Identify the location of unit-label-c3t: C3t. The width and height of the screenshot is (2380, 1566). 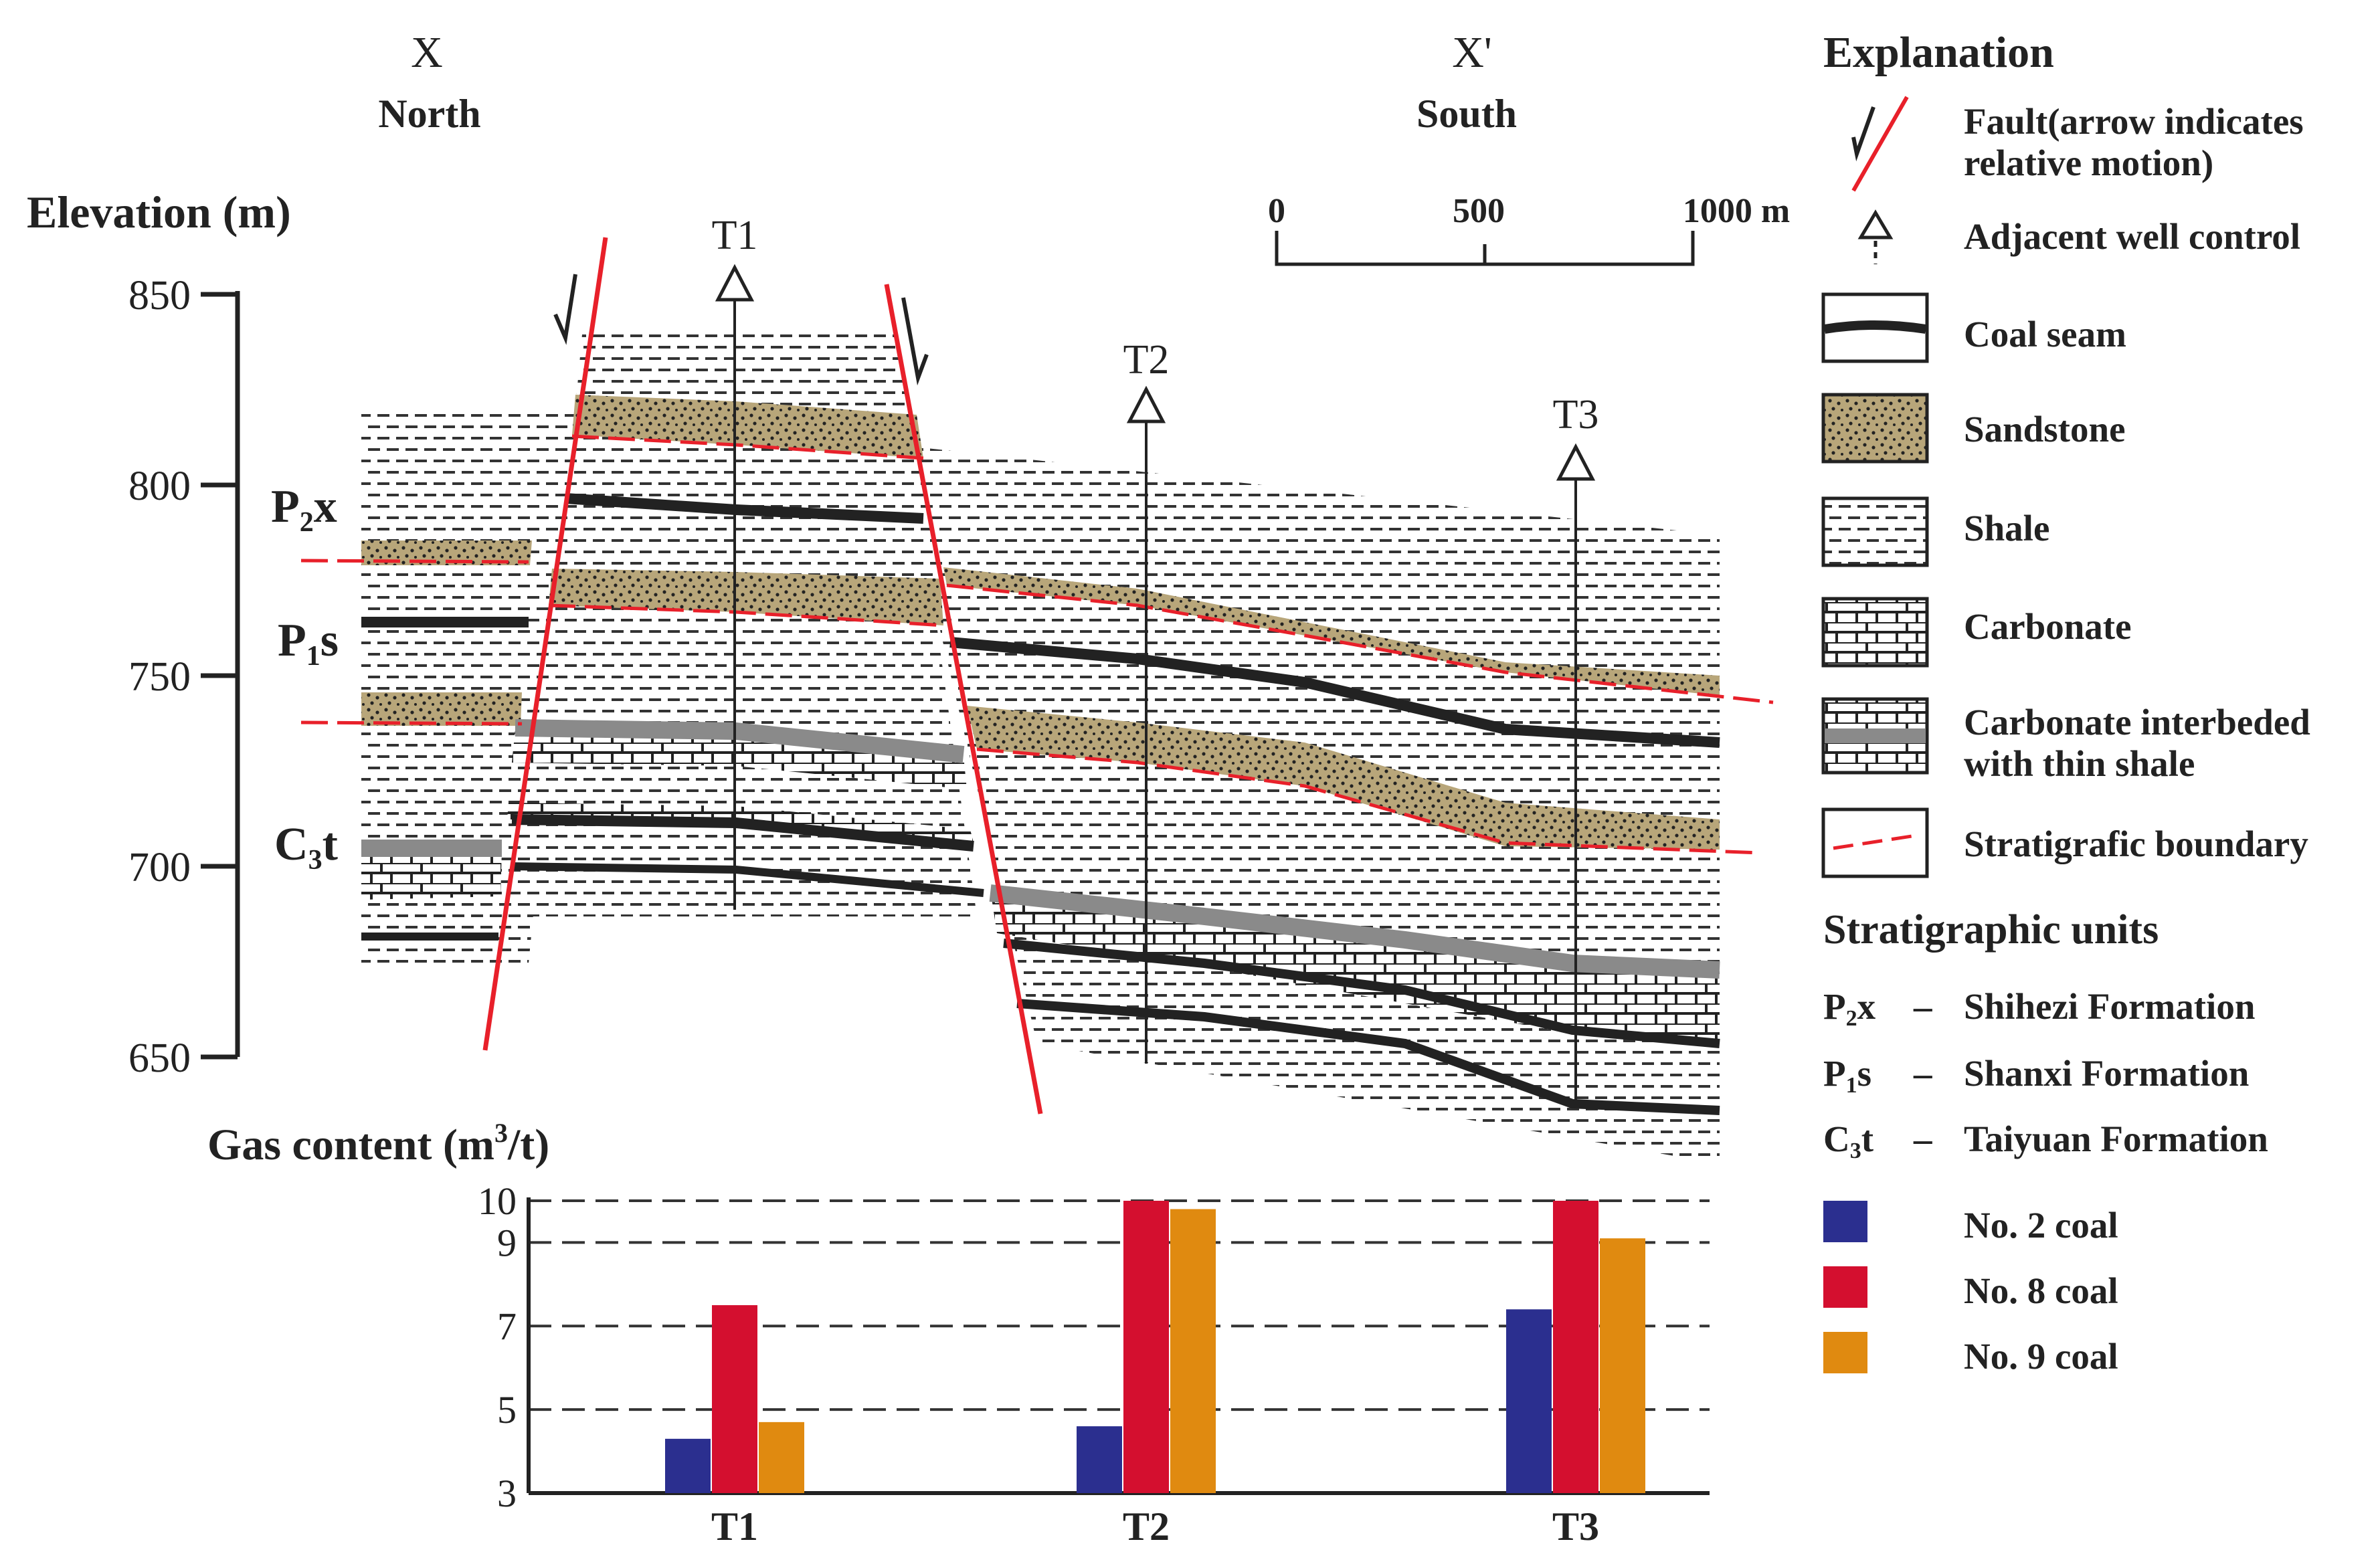
(306, 847).